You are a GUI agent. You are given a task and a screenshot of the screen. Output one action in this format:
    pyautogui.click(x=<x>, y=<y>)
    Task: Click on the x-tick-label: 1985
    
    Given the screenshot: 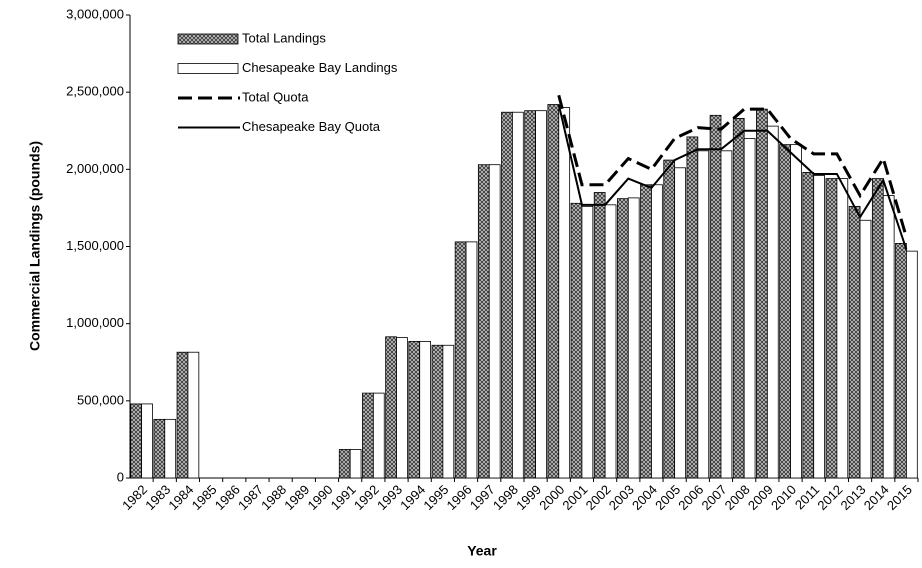 What is the action you would take?
    pyautogui.click(x=204, y=497)
    